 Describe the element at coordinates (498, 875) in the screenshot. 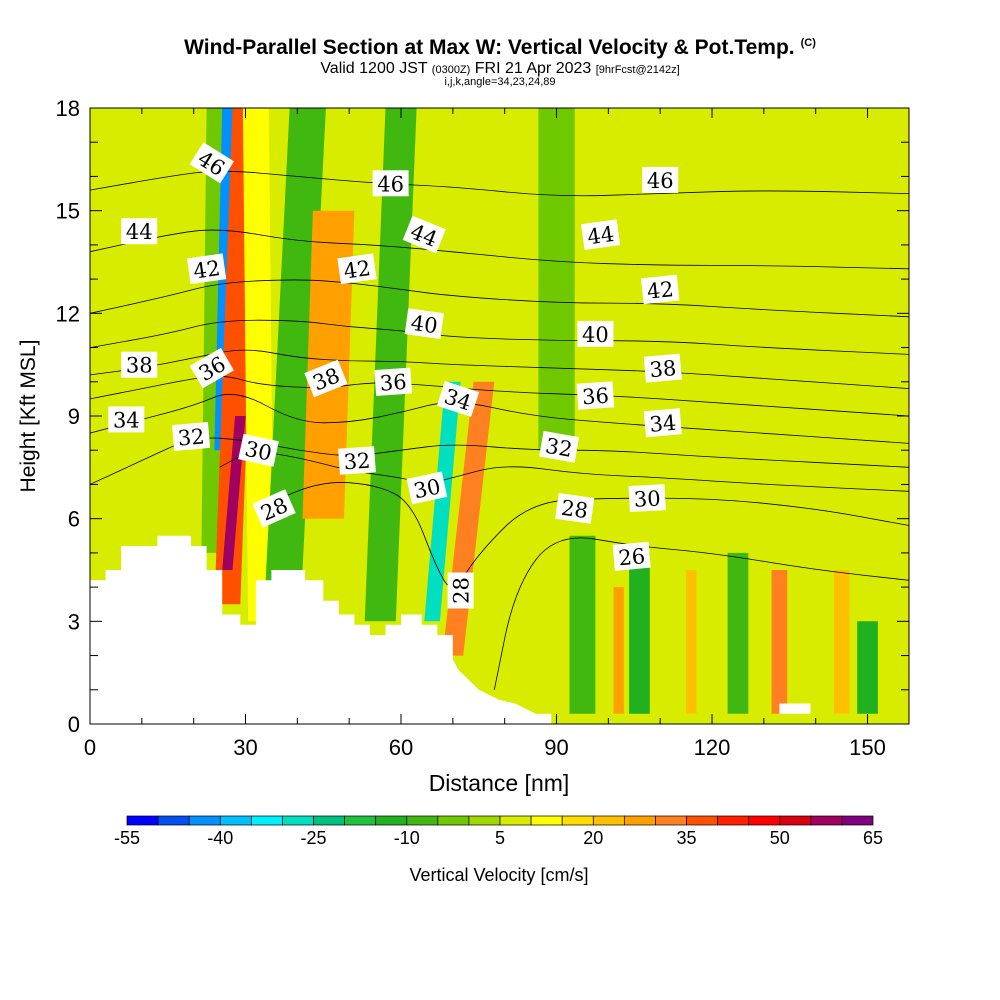

I see `colorbar-label: Vertical Velocity [cm/s]` at that location.